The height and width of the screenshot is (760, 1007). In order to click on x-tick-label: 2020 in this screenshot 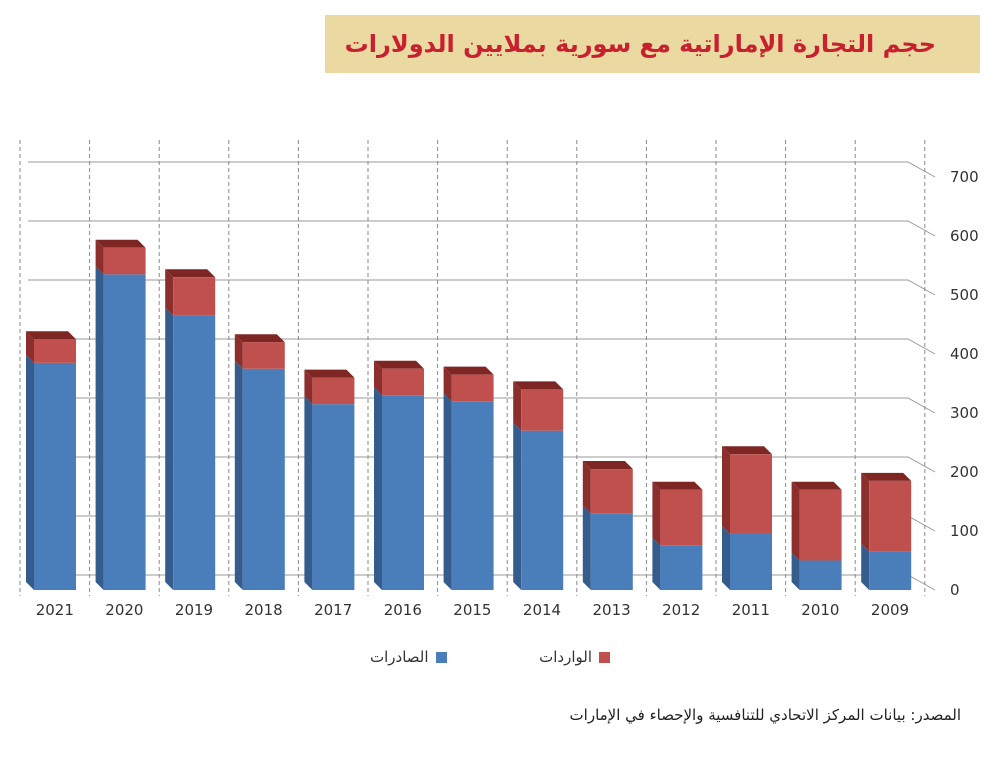, I will do `click(124, 610)`.